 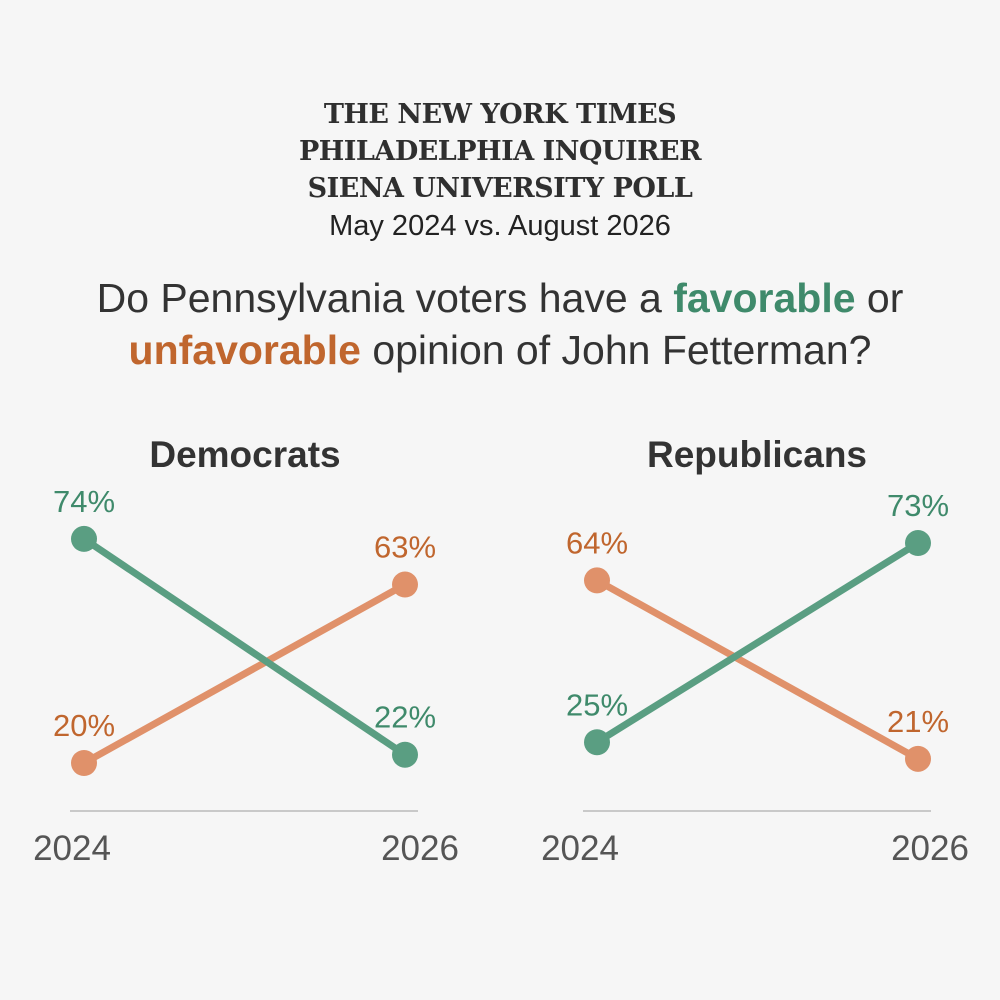 What do you see at coordinates (84, 725) in the screenshot?
I see `democrats-unfavorable-label-2024: 20%` at bounding box center [84, 725].